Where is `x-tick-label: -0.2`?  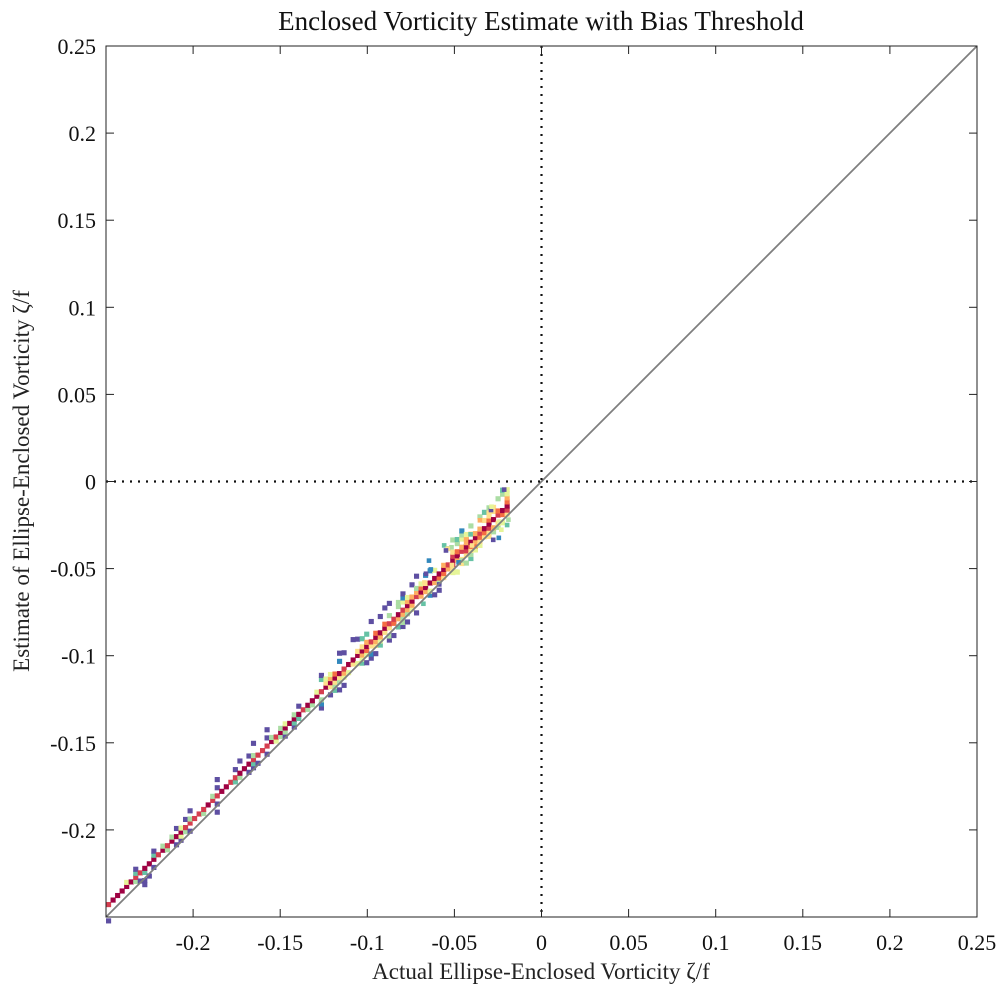 x-tick-label: -0.2 is located at coordinates (193, 942).